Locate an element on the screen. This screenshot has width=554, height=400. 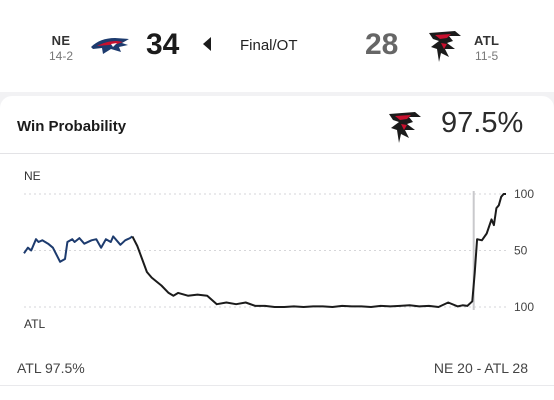
game-status: Final/OT is located at coordinates (269, 45).